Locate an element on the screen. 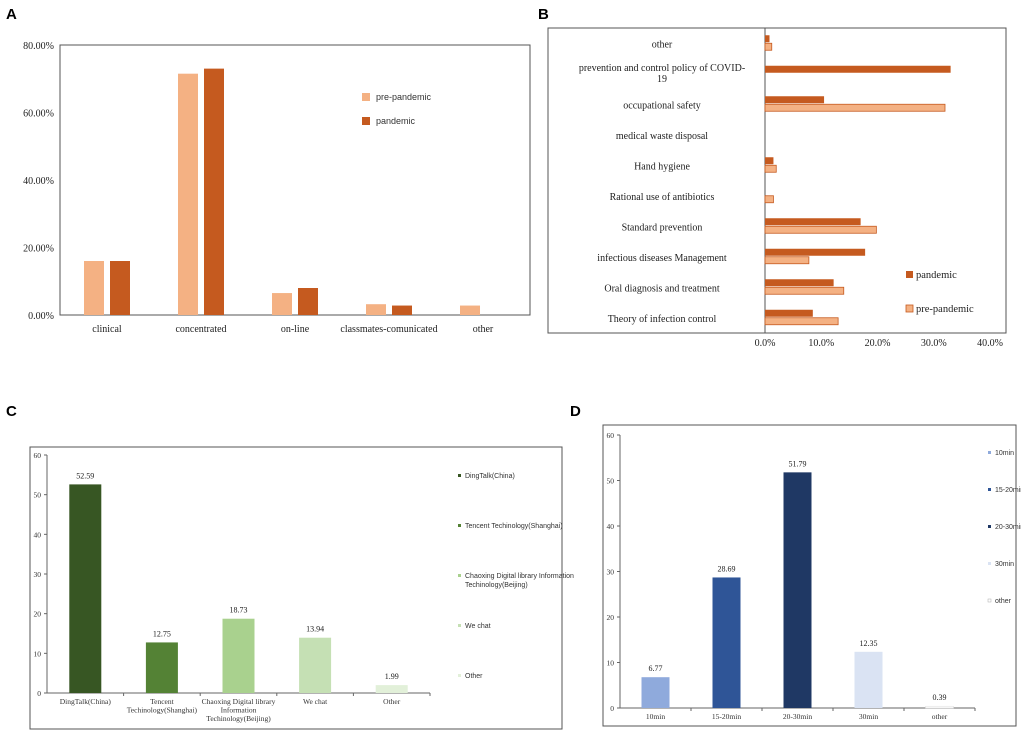  y-tick-label: 20.00% is located at coordinates (38, 249).